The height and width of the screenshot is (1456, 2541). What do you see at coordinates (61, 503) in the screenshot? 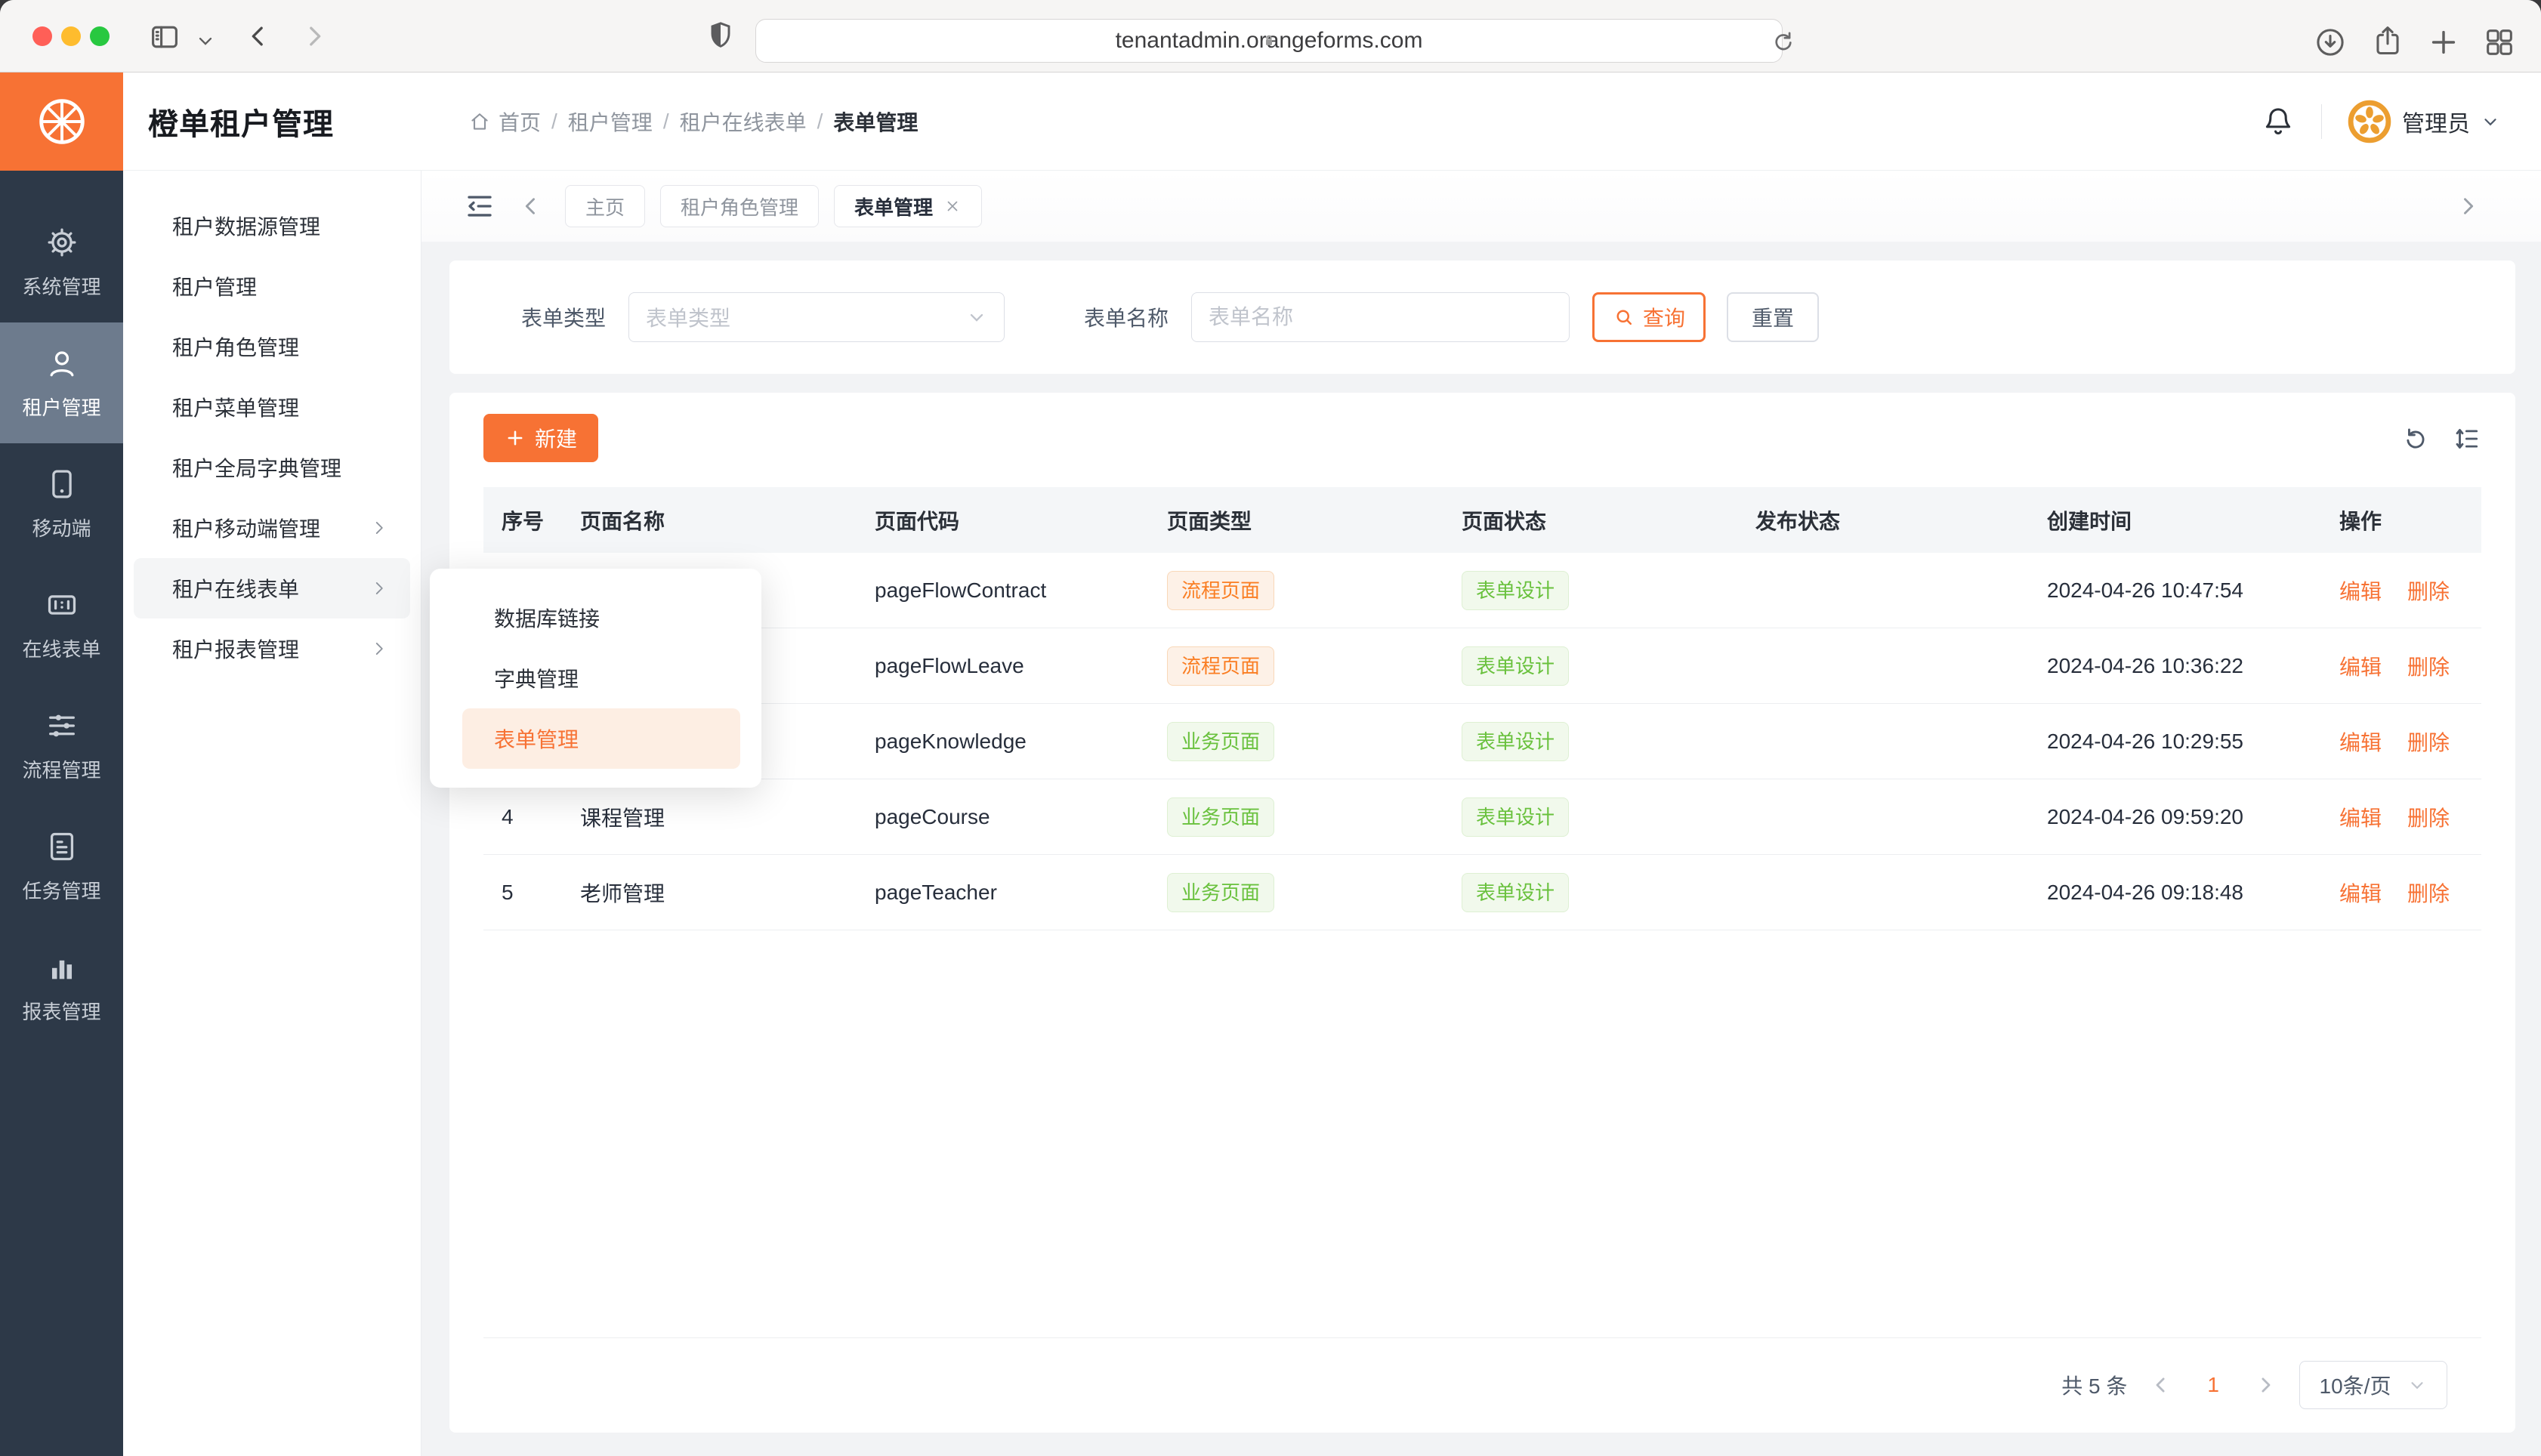
I see `sidebar-item-mobile: 移动端` at bounding box center [61, 503].